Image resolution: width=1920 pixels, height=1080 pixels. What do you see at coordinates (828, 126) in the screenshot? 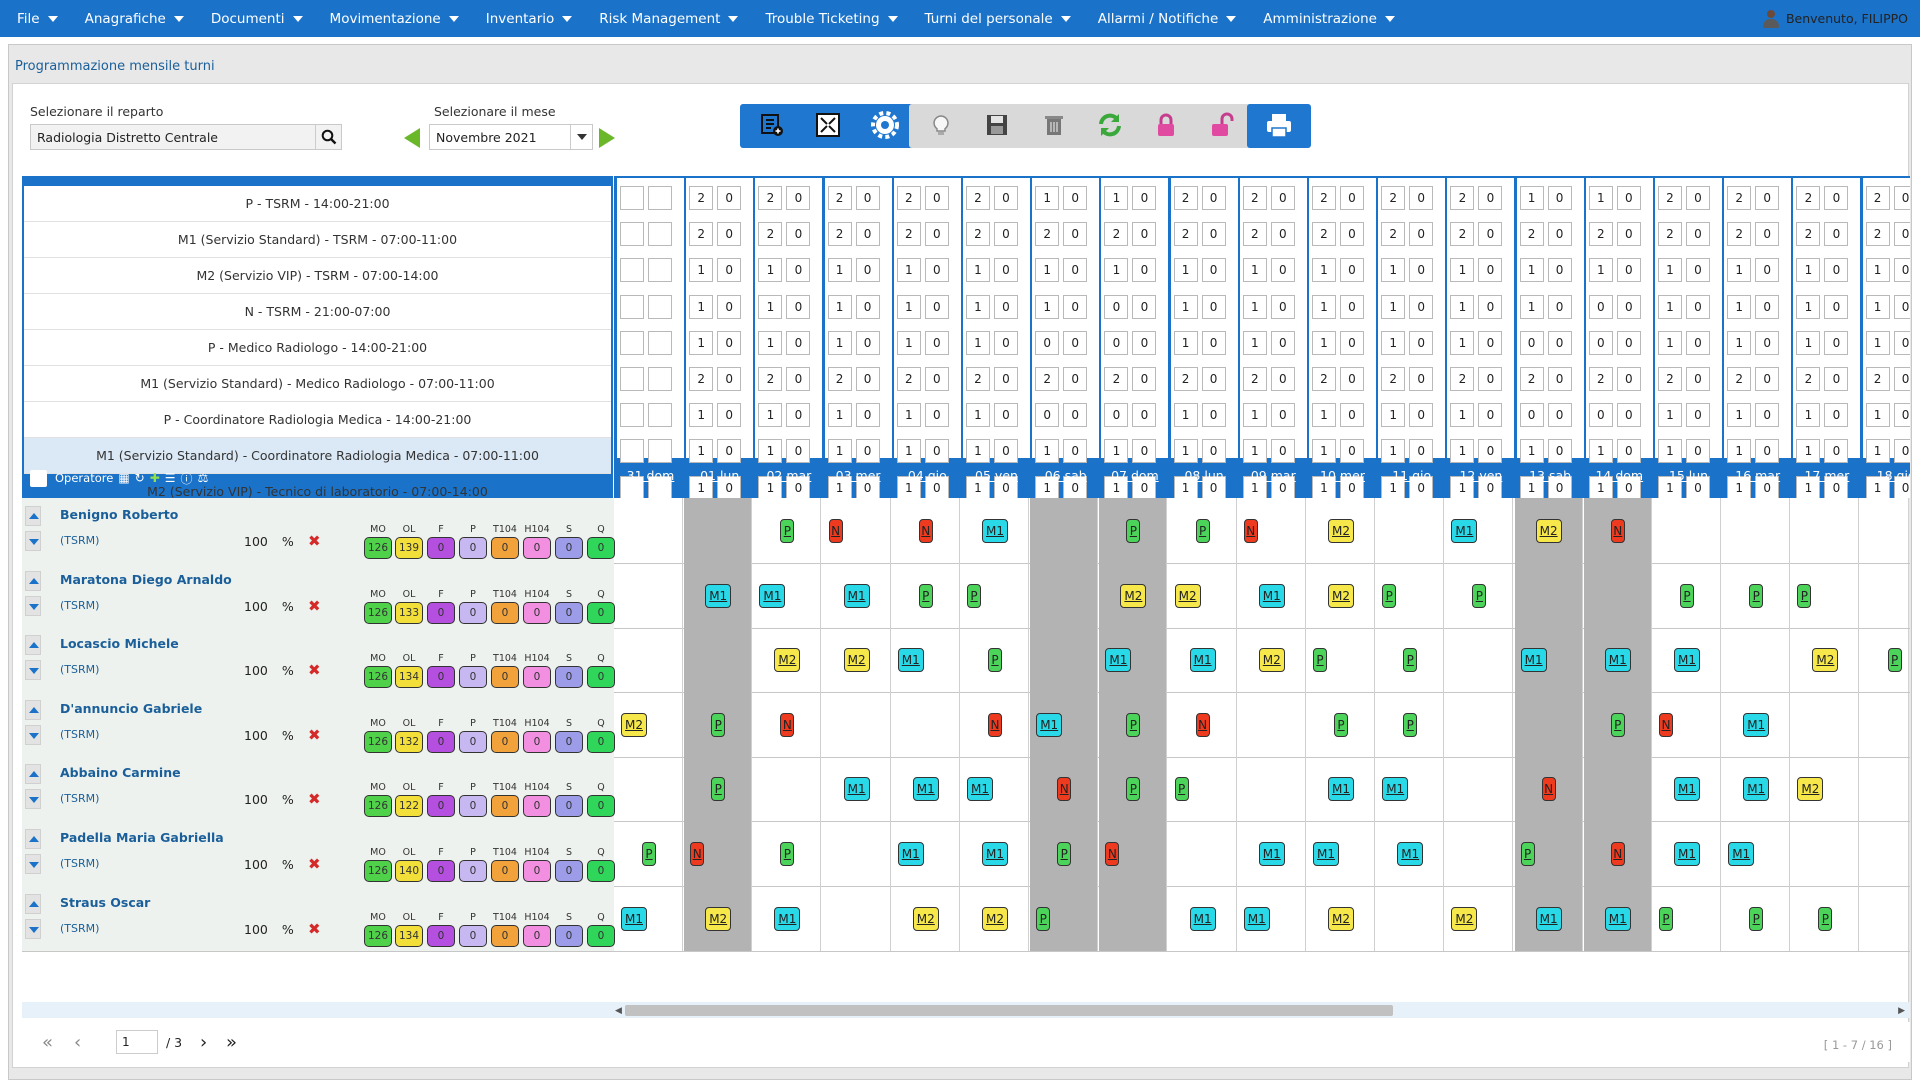
I see `expand-button` at bounding box center [828, 126].